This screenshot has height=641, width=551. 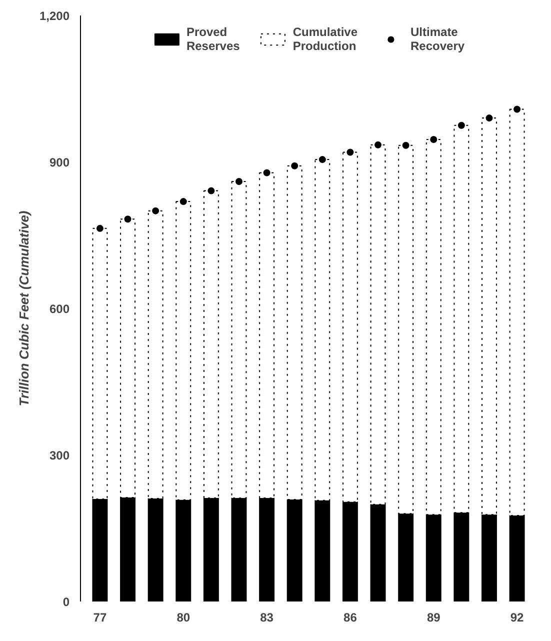 I want to click on x-tick-label: 77, so click(x=100, y=617).